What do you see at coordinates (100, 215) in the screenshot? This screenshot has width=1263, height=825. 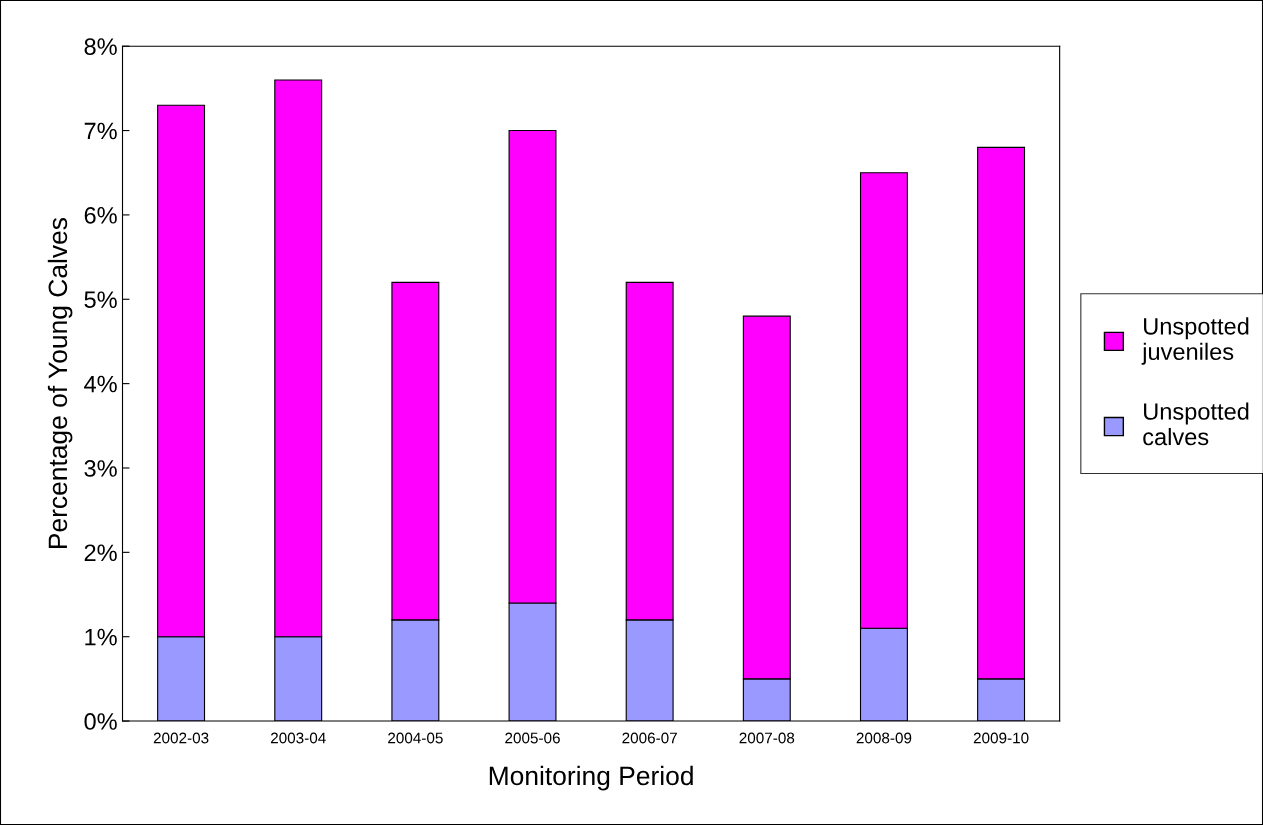 I see `y-tick-label: 6%` at bounding box center [100, 215].